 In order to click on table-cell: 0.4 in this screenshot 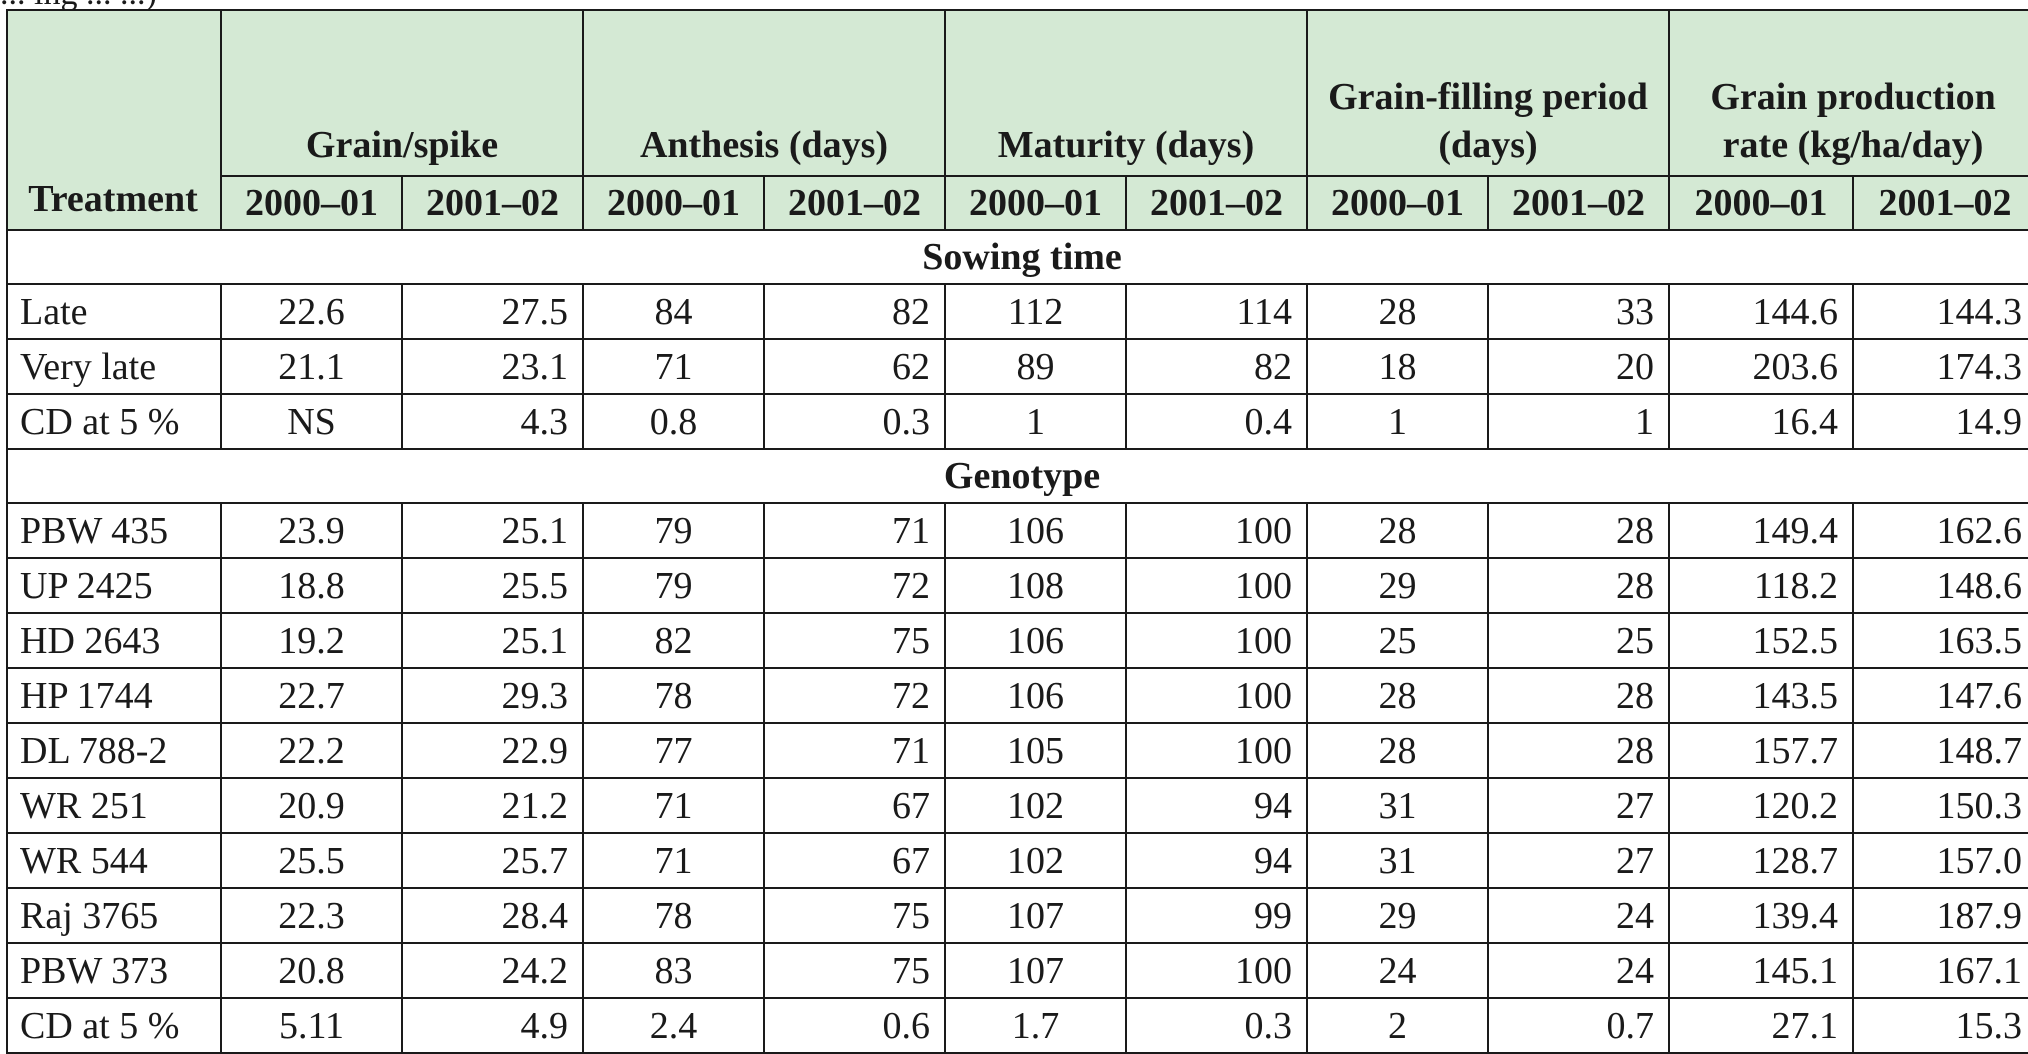, I will do `click(1217, 421)`.